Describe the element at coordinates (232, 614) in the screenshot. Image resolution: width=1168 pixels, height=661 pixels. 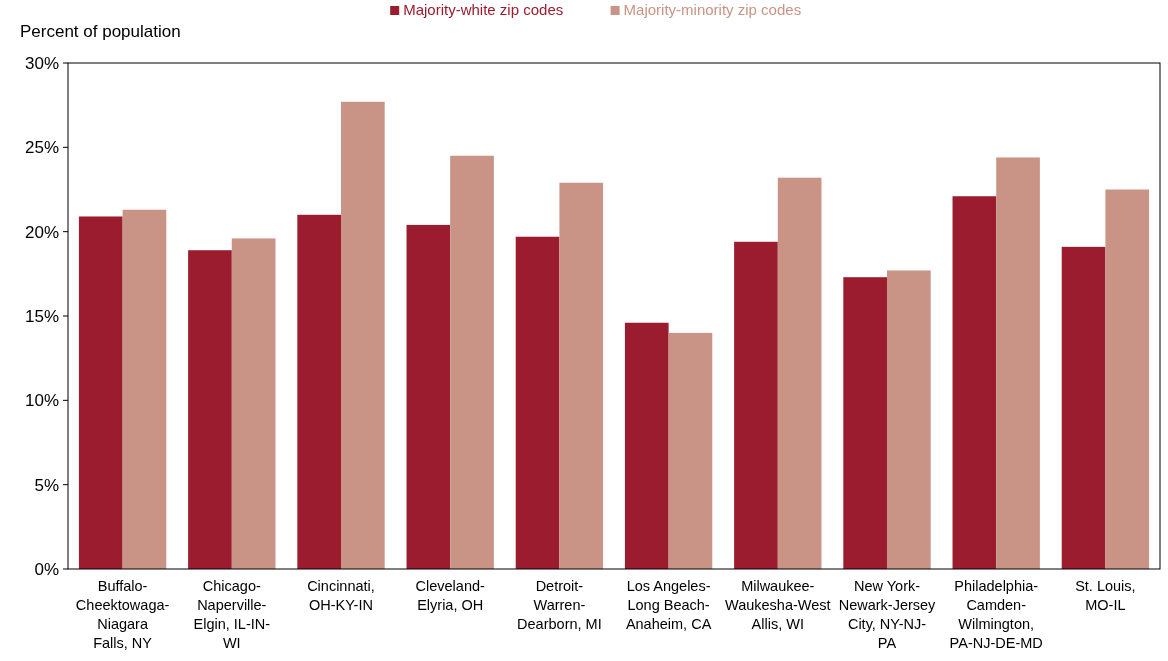
I see `x-tick-label: Chicago-Naperville-Elgin, IL-IN-WI` at that location.